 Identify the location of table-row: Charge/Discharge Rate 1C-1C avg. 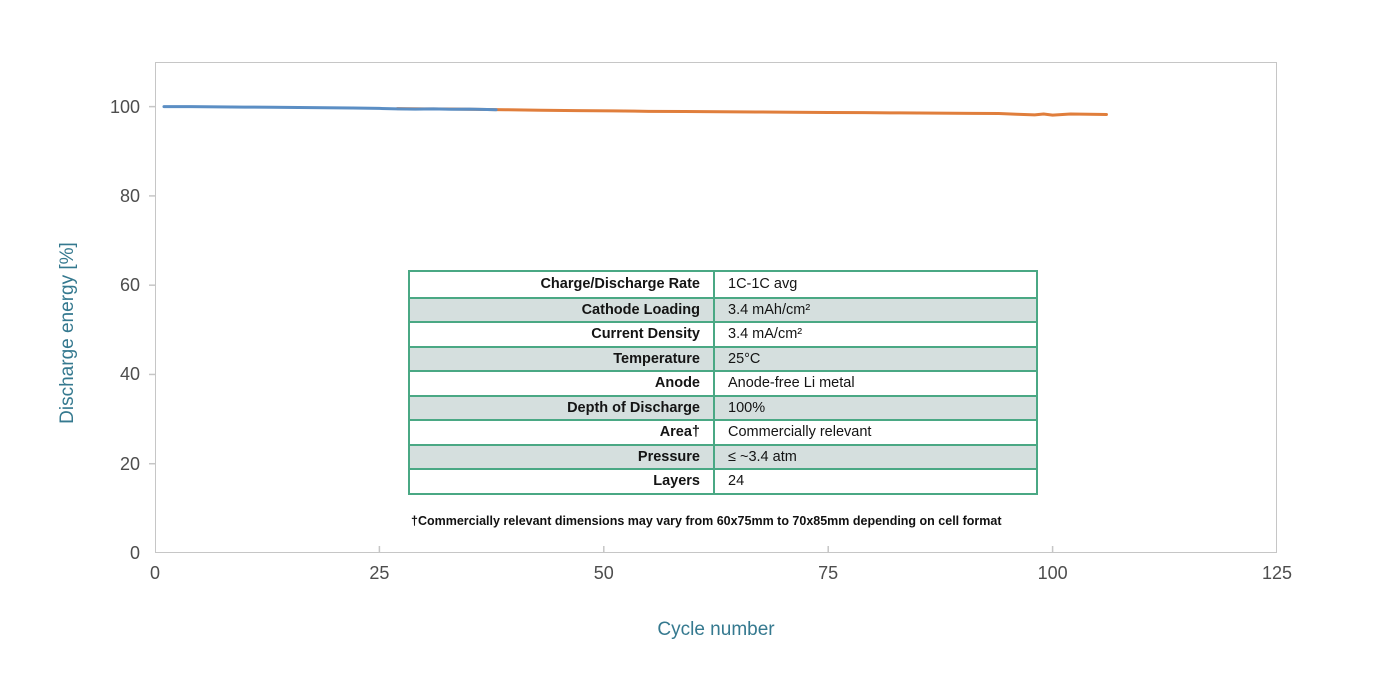
(723, 284).